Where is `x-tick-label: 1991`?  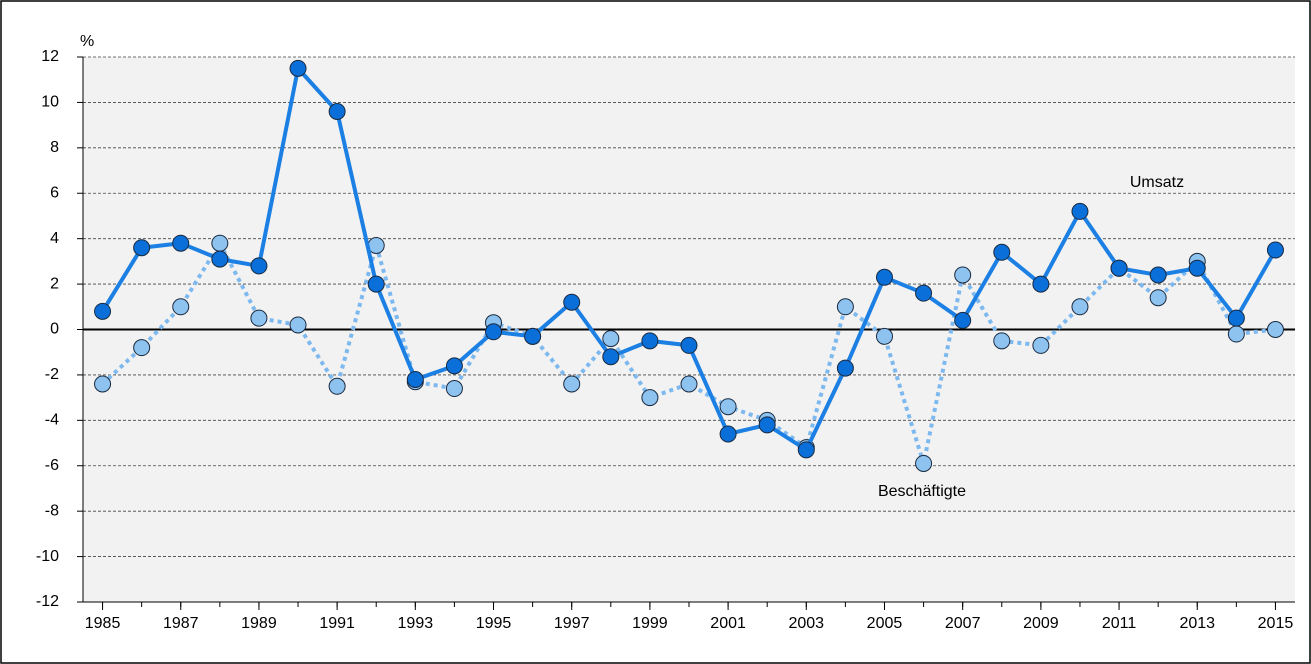 x-tick-label: 1991 is located at coordinates (337, 623).